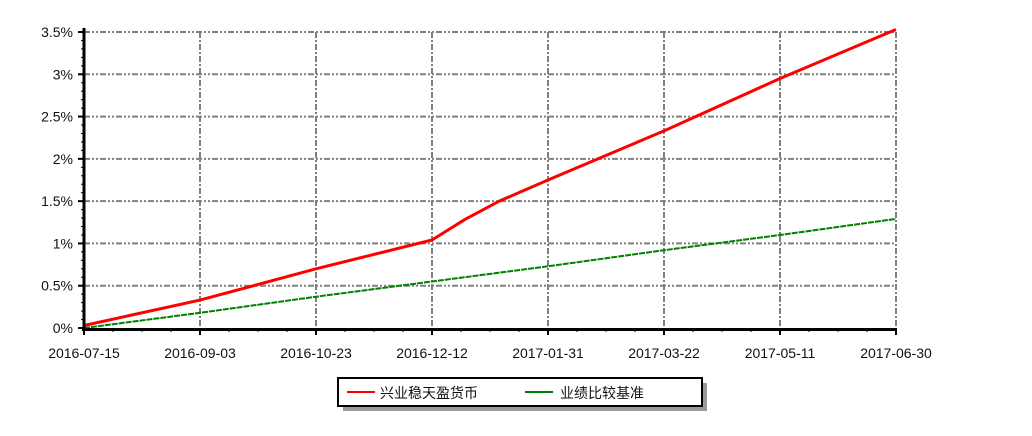  What do you see at coordinates (63, 74) in the screenshot?
I see `y-tick-label: 3%` at bounding box center [63, 74].